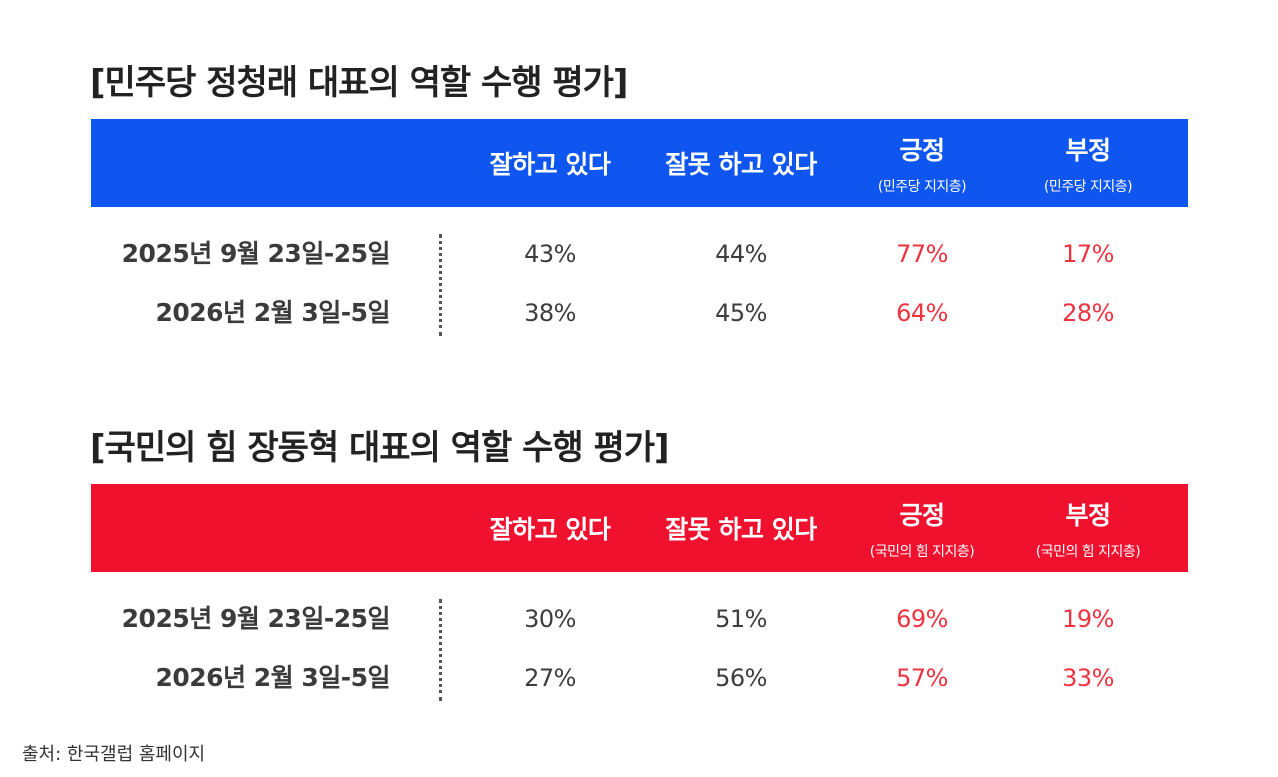 The width and height of the screenshot is (1278, 777). I want to click on col-header-negative: 부정 (국민의 힘 지지층), so click(1088, 528).